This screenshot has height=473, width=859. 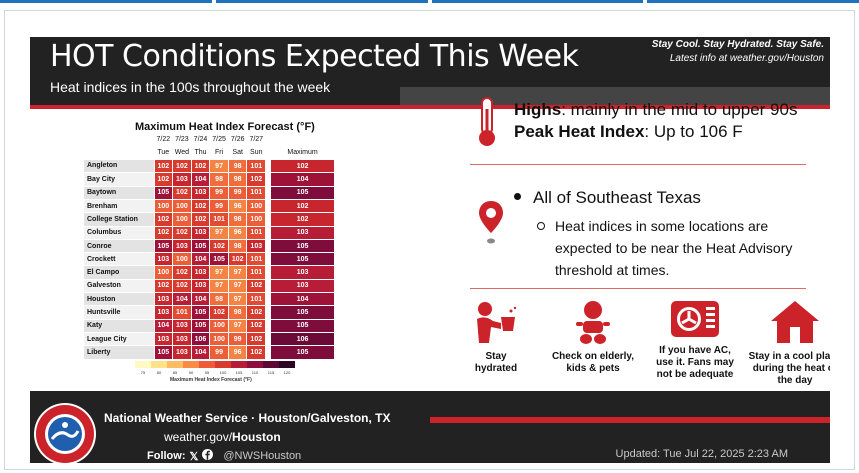 What do you see at coordinates (795, 380) in the screenshot?
I see `tip-label-line: the day` at bounding box center [795, 380].